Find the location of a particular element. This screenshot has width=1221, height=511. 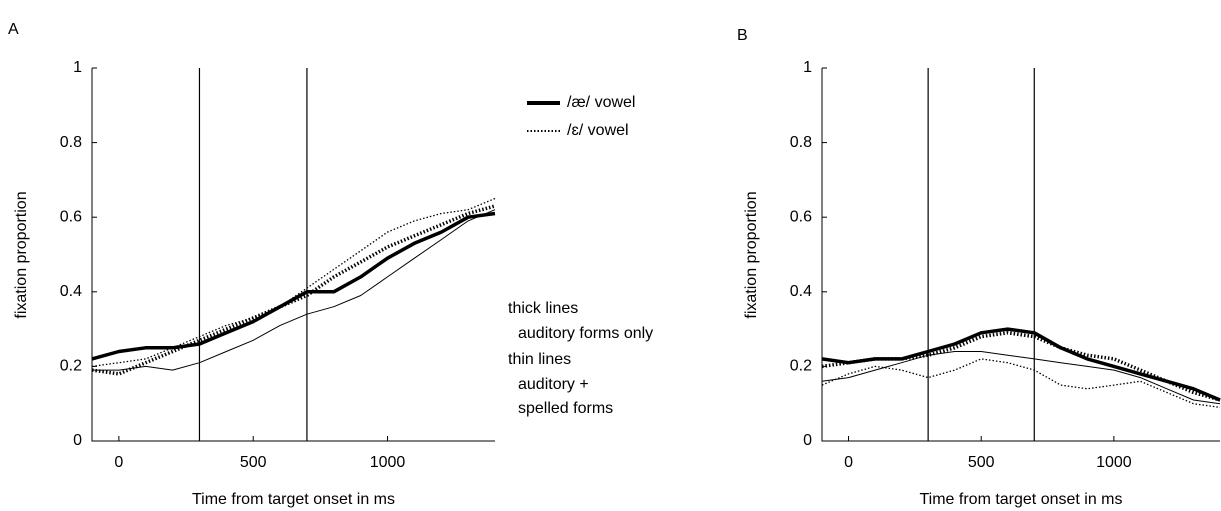

annotation: thin lines is located at coordinates (539, 359).